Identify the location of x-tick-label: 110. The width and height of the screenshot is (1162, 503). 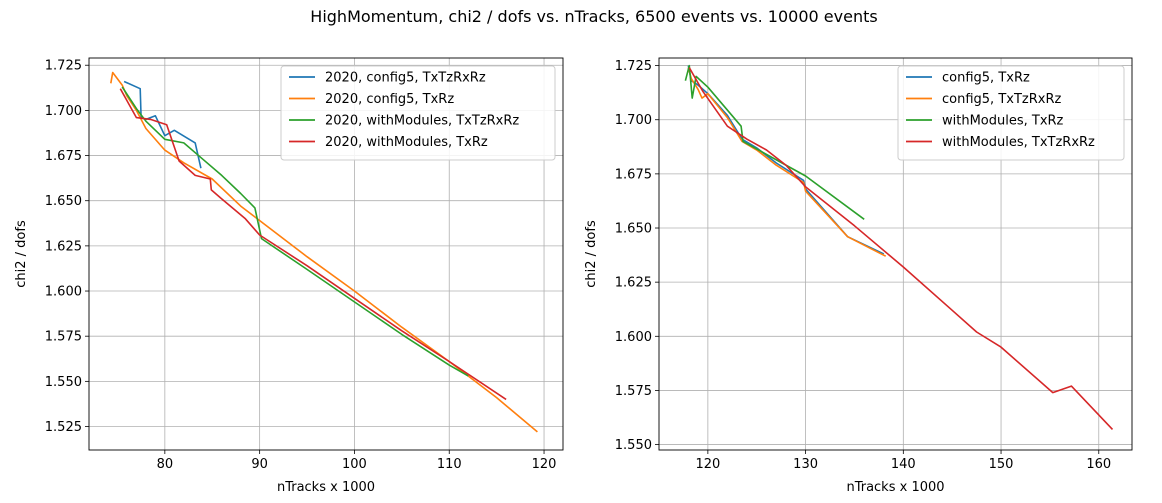
(449, 464).